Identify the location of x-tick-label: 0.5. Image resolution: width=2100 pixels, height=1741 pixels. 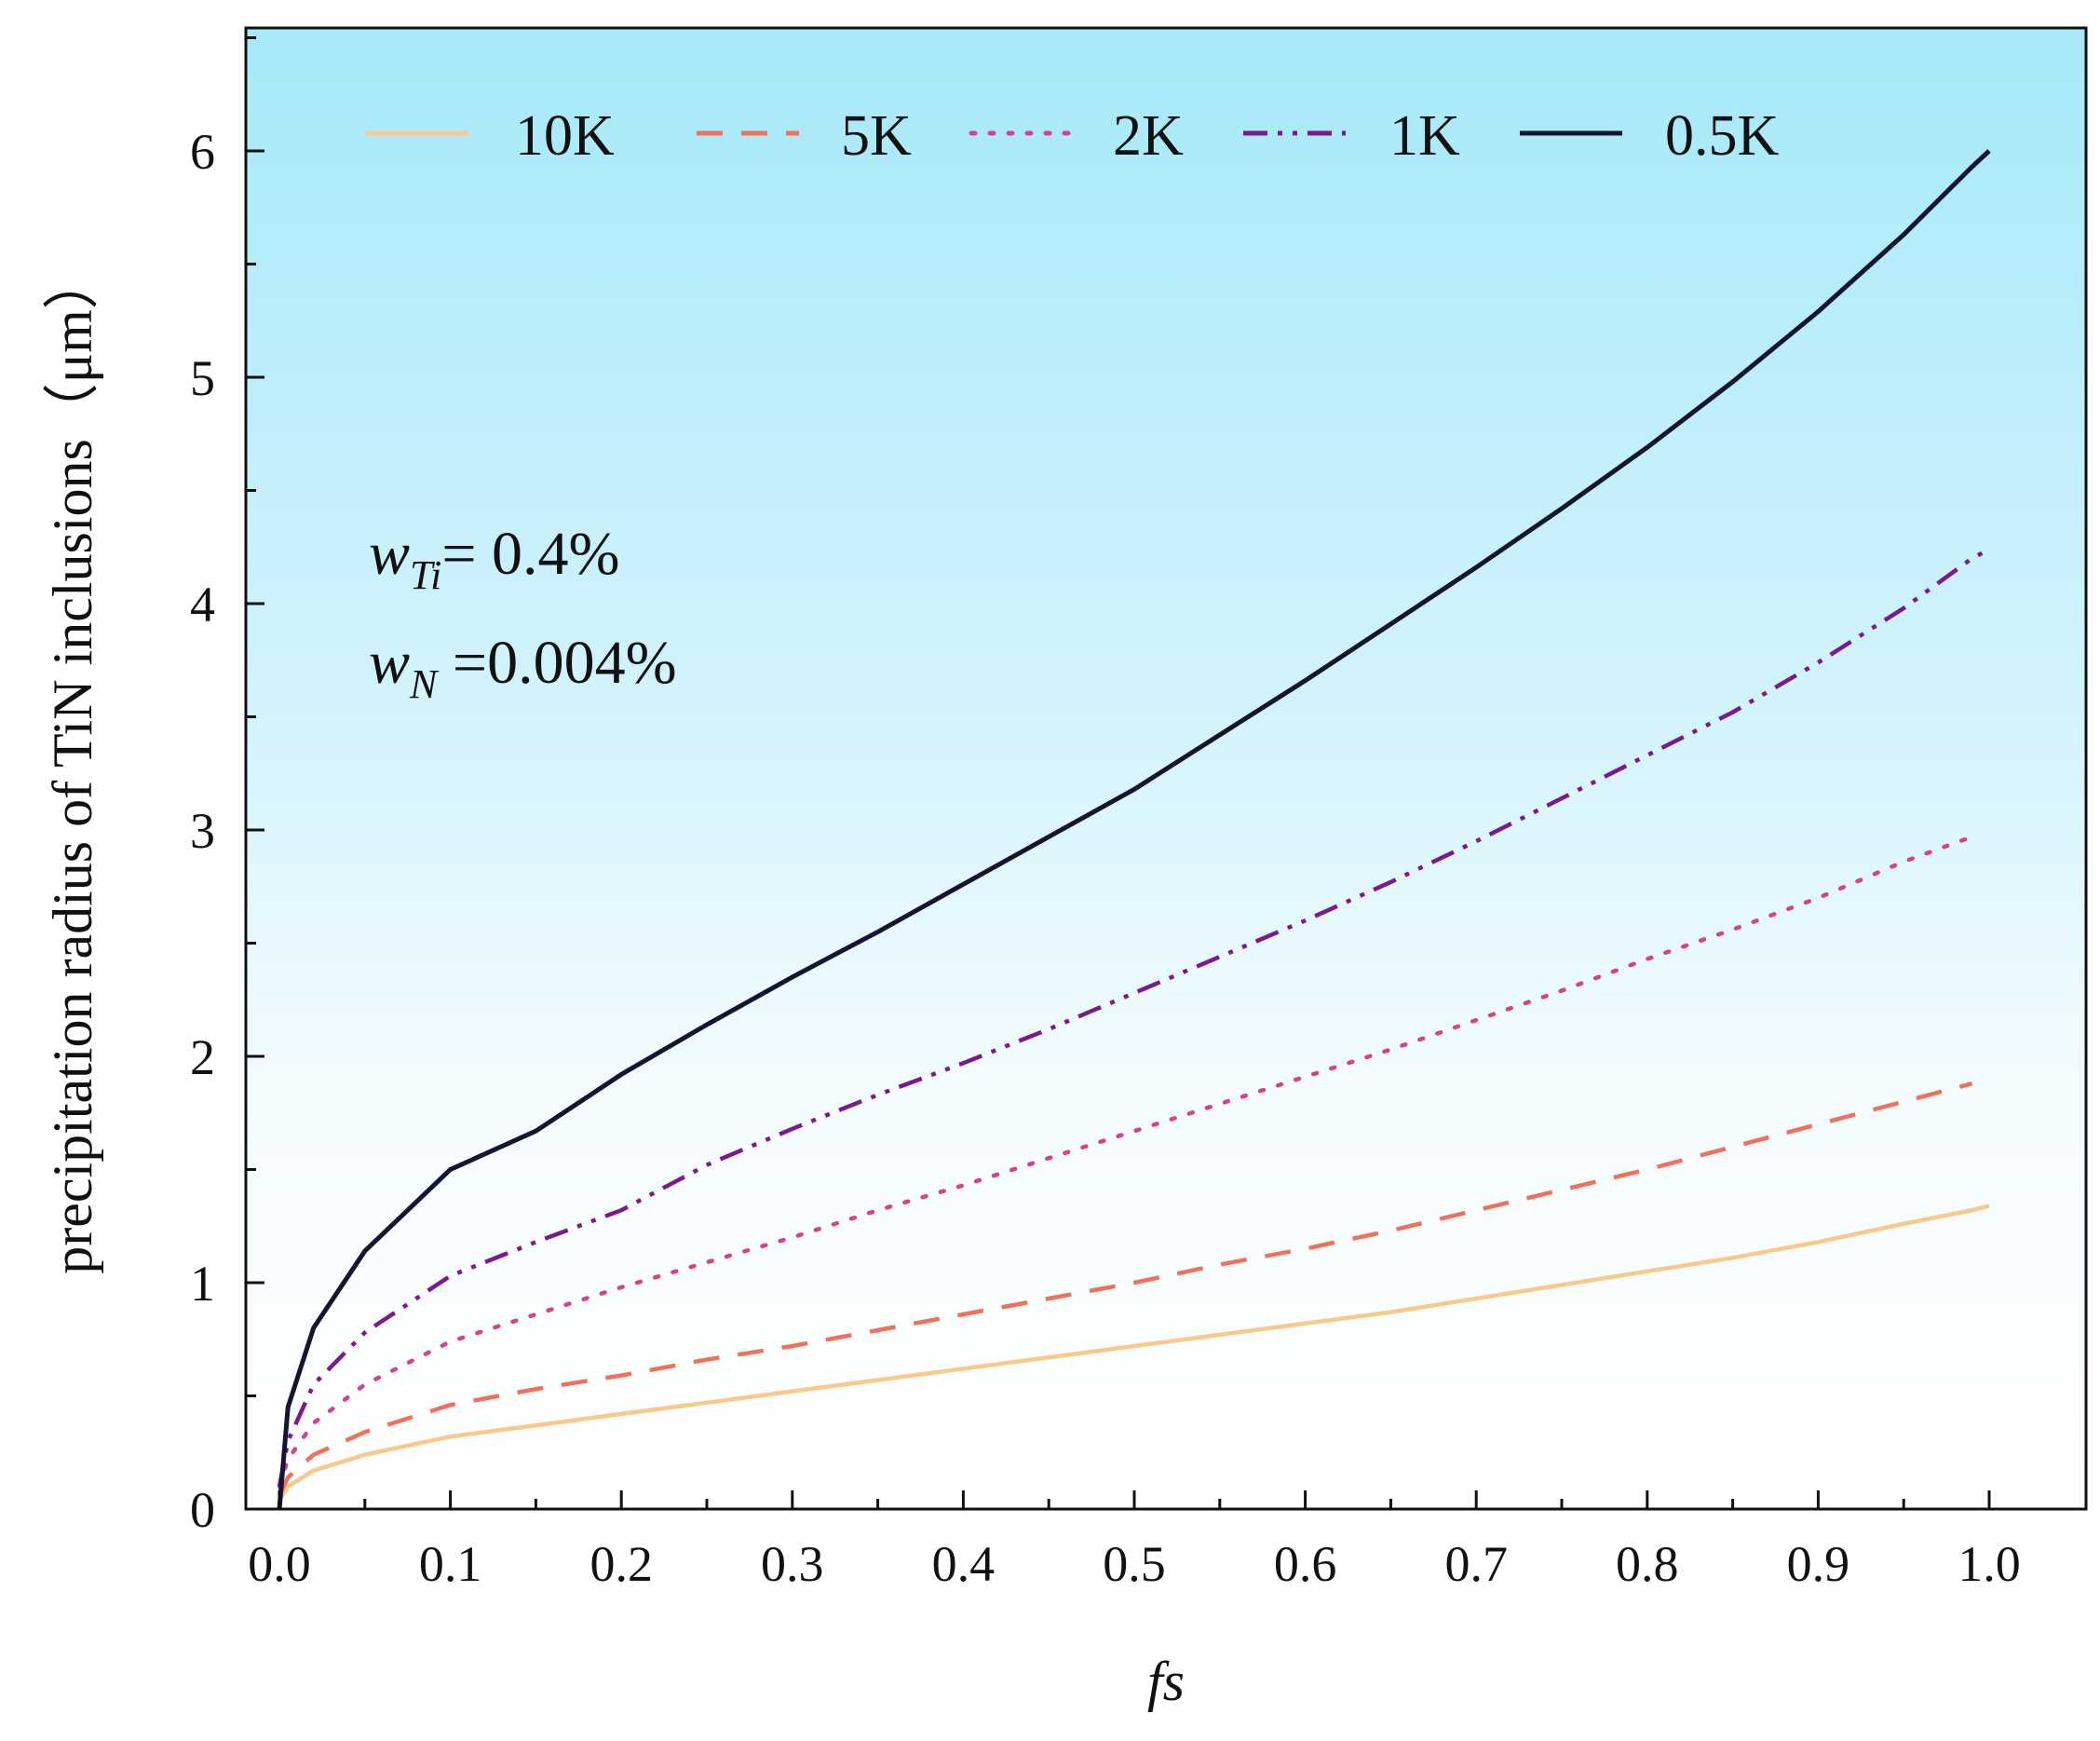
(1134, 1564).